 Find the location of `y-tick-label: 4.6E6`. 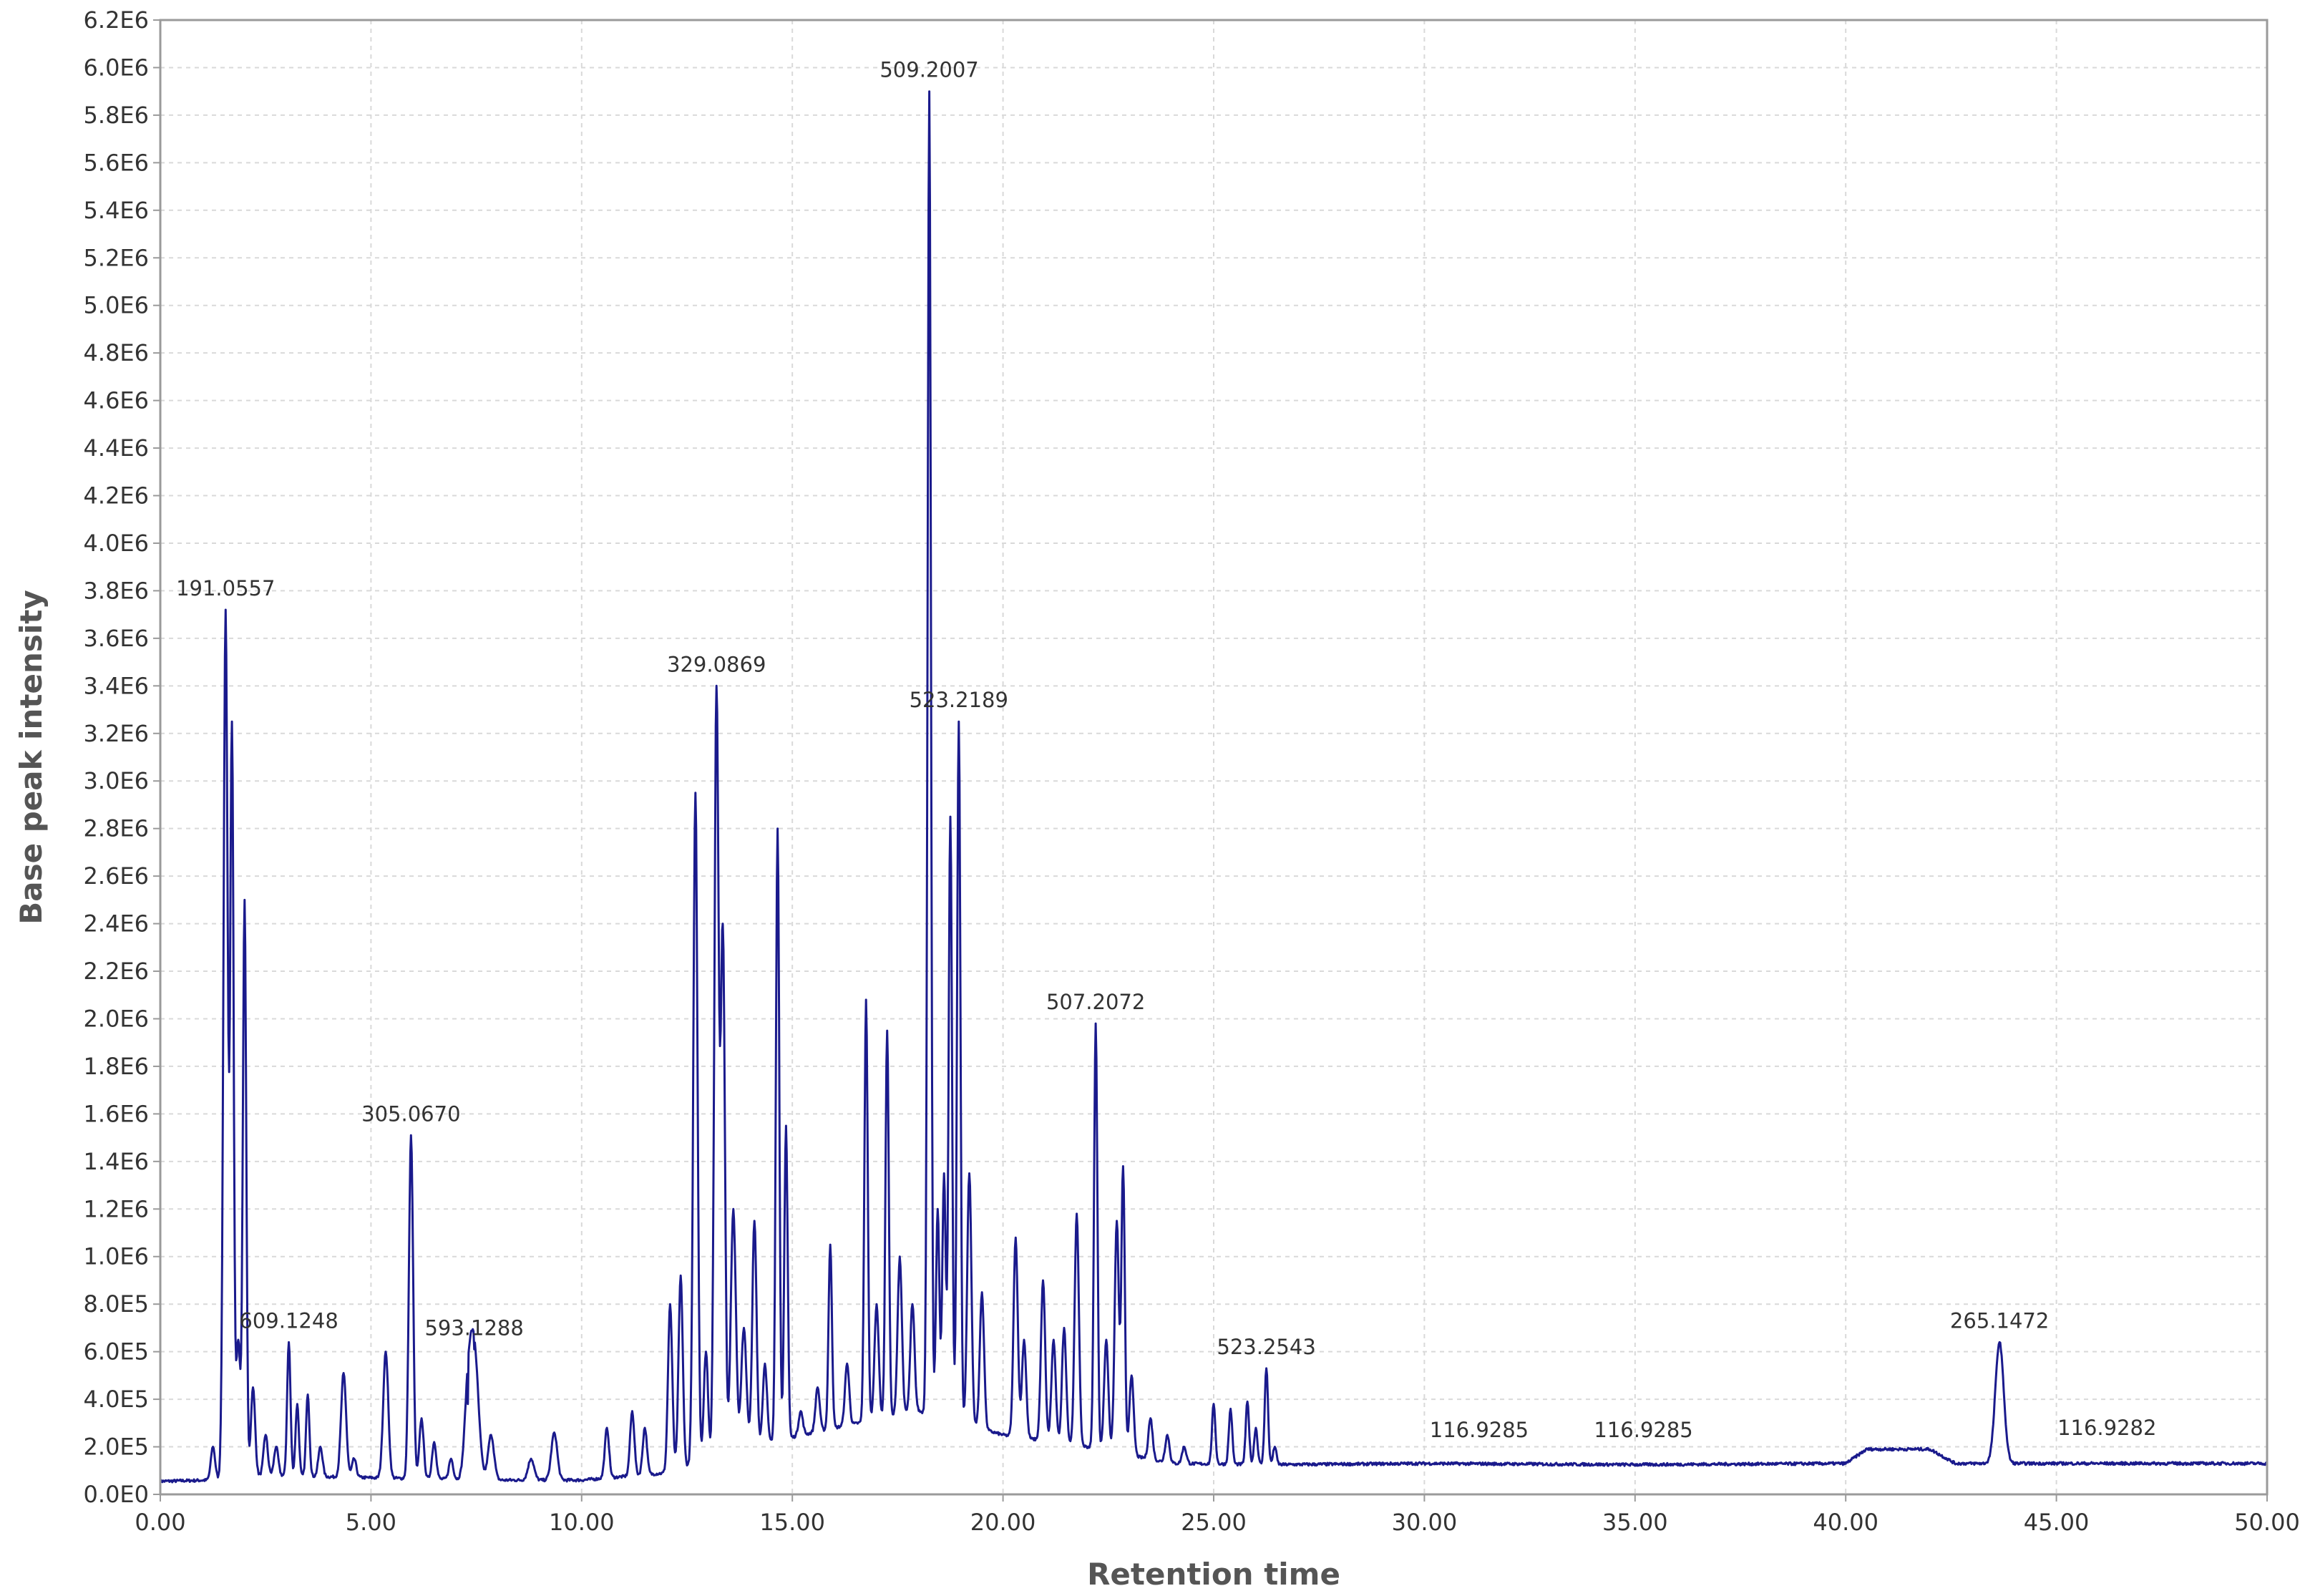

y-tick-label: 4.6E6 is located at coordinates (117, 400).